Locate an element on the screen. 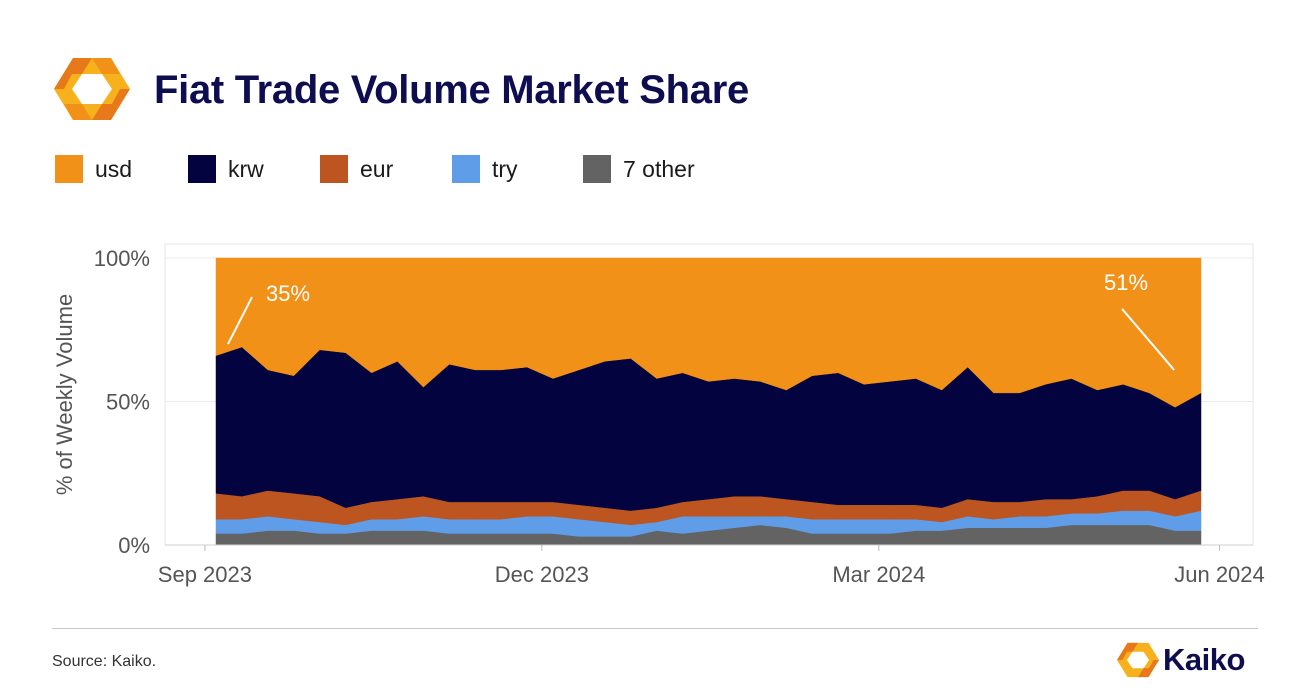 The height and width of the screenshot is (694, 1302). y-axis-label: % of Weekly Volume is located at coordinates (64, 394).